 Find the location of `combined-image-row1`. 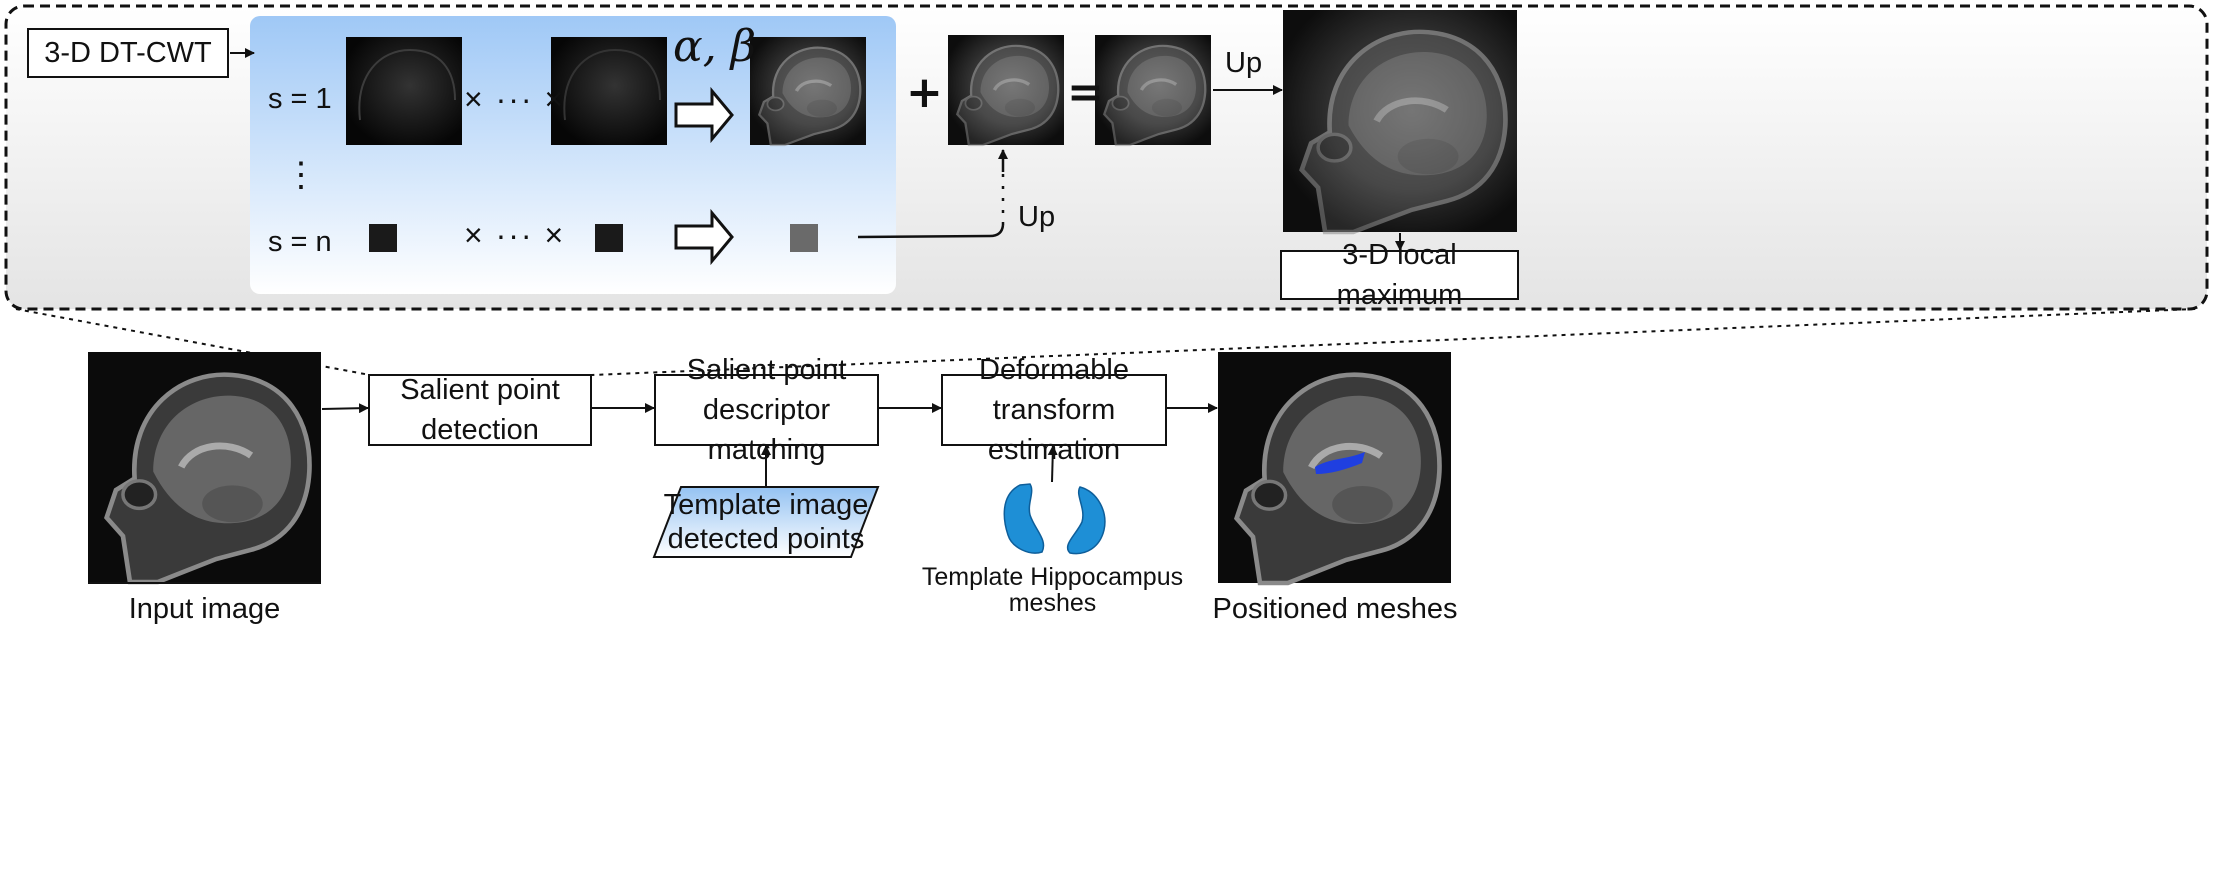

combined-image-row1 is located at coordinates (808, 91).